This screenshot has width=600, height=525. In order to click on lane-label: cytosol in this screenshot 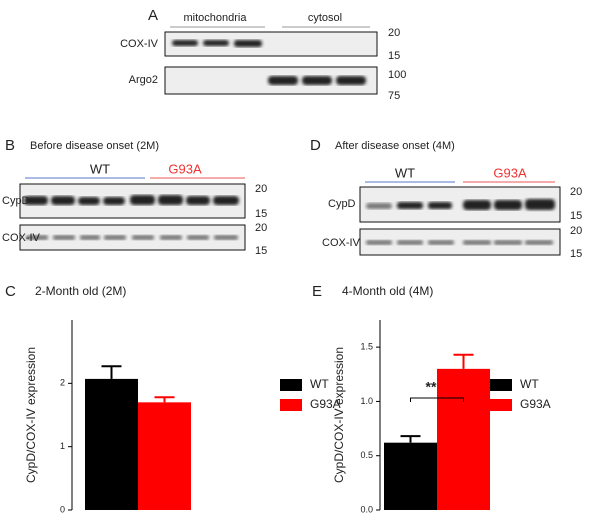, I will do `click(325, 18)`.